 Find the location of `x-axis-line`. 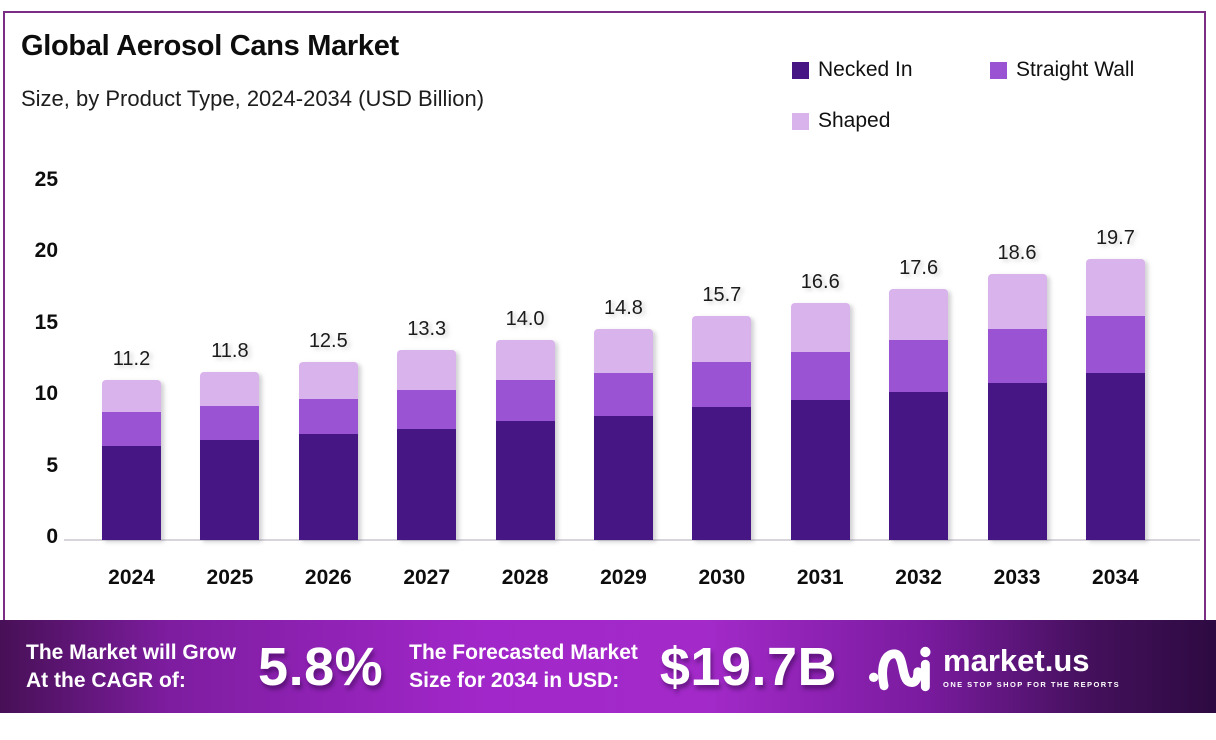

x-axis-line is located at coordinates (632, 540).